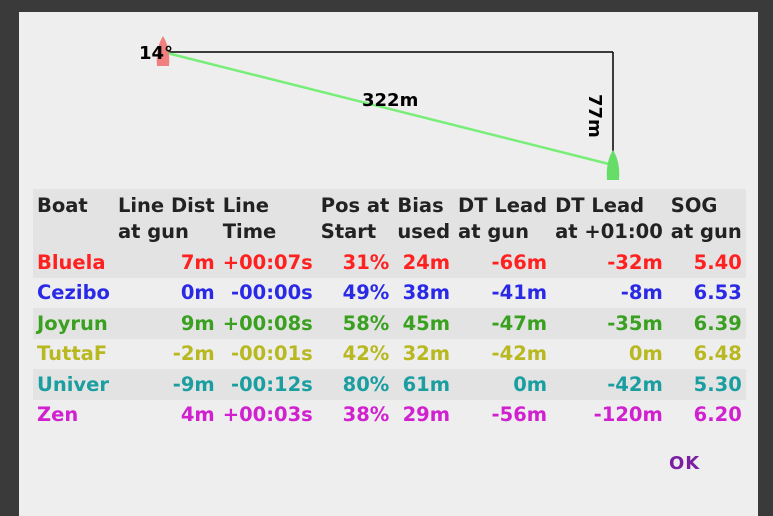 Image resolution: width=773 pixels, height=516 pixels. I want to click on table-cell: 38m, so click(426, 293).